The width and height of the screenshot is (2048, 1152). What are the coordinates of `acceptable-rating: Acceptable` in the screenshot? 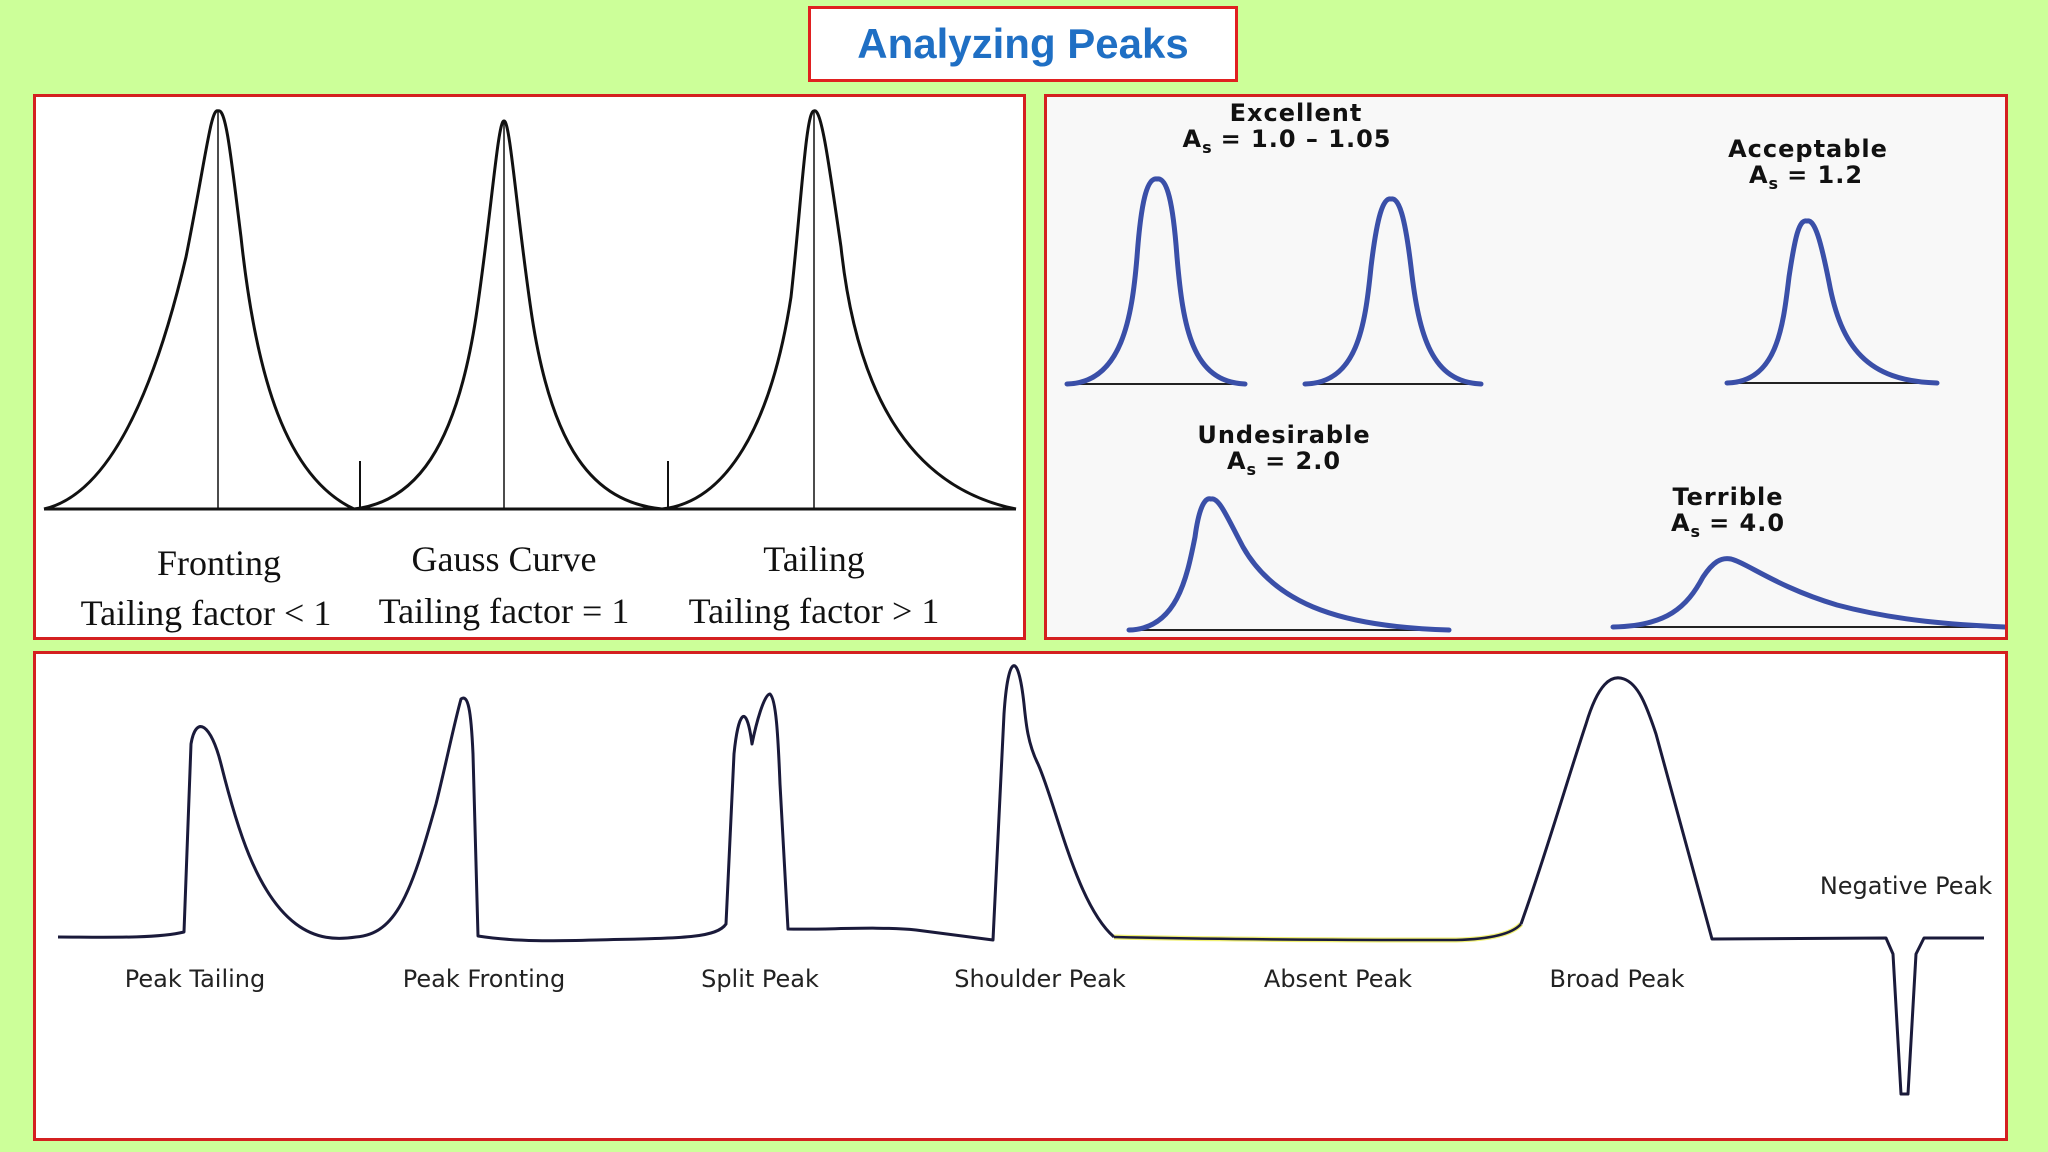 It's located at (1808, 149).